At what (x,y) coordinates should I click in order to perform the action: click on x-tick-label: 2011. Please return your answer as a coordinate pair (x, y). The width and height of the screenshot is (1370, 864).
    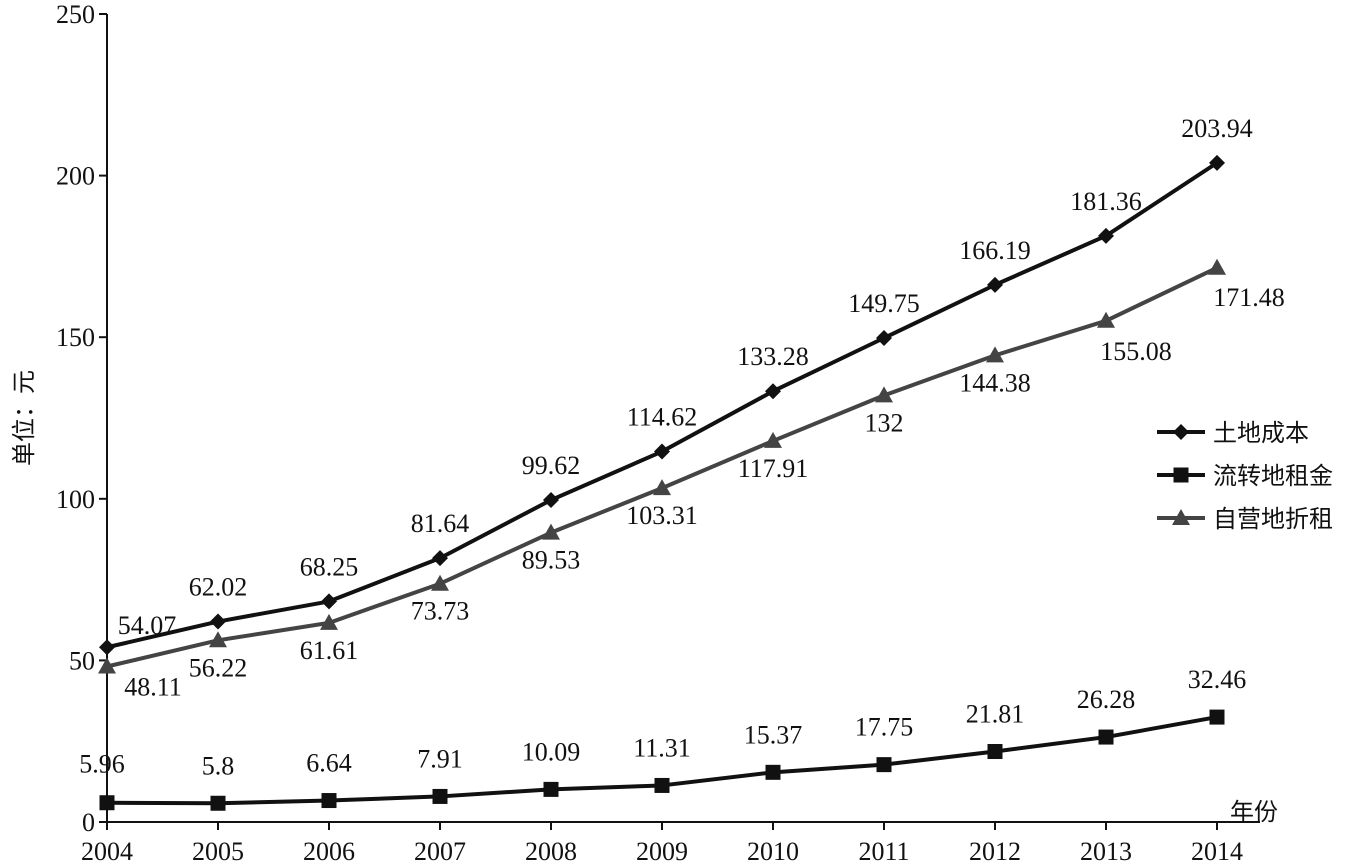
    Looking at the image, I should click on (883, 850).